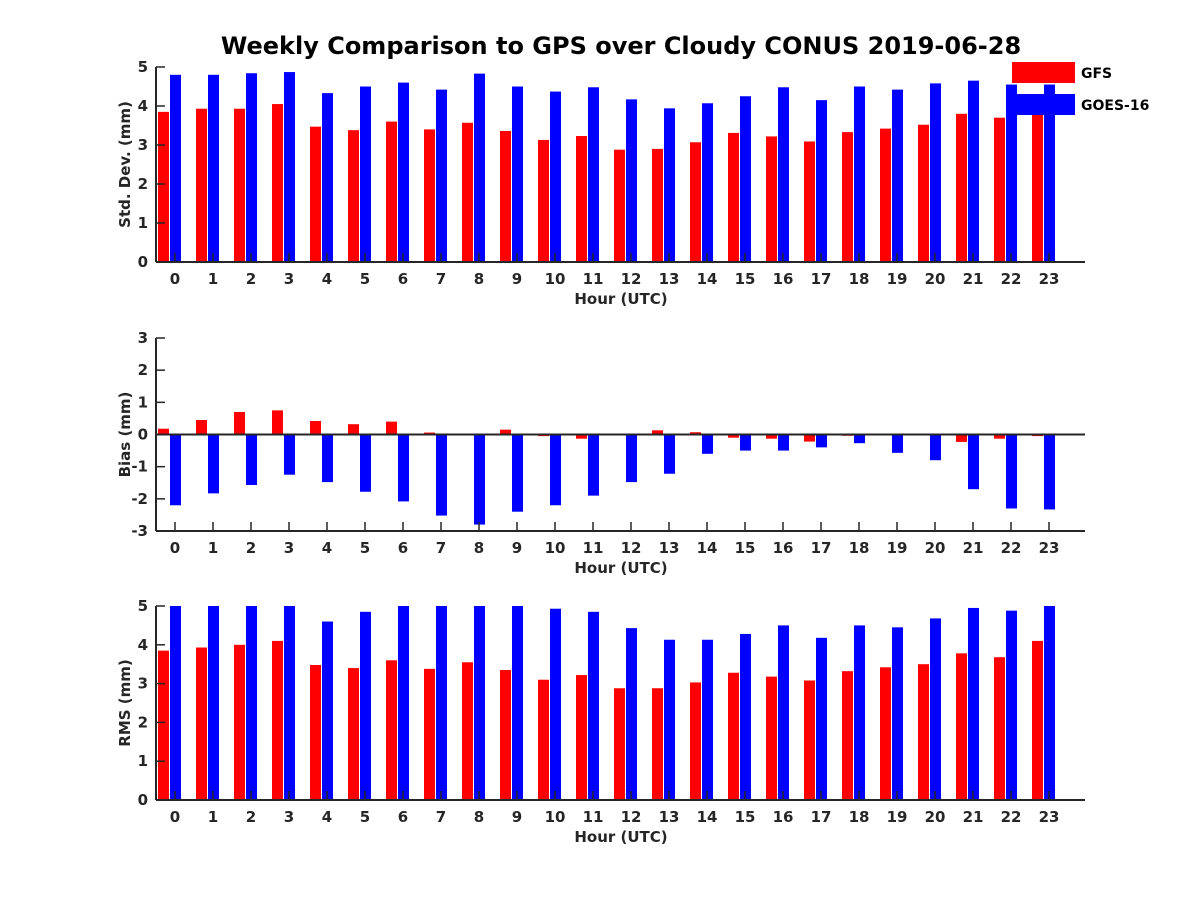 This screenshot has width=1200, height=900. Describe the element at coordinates (143, 606) in the screenshot. I see `y-tick-label: 5` at that location.